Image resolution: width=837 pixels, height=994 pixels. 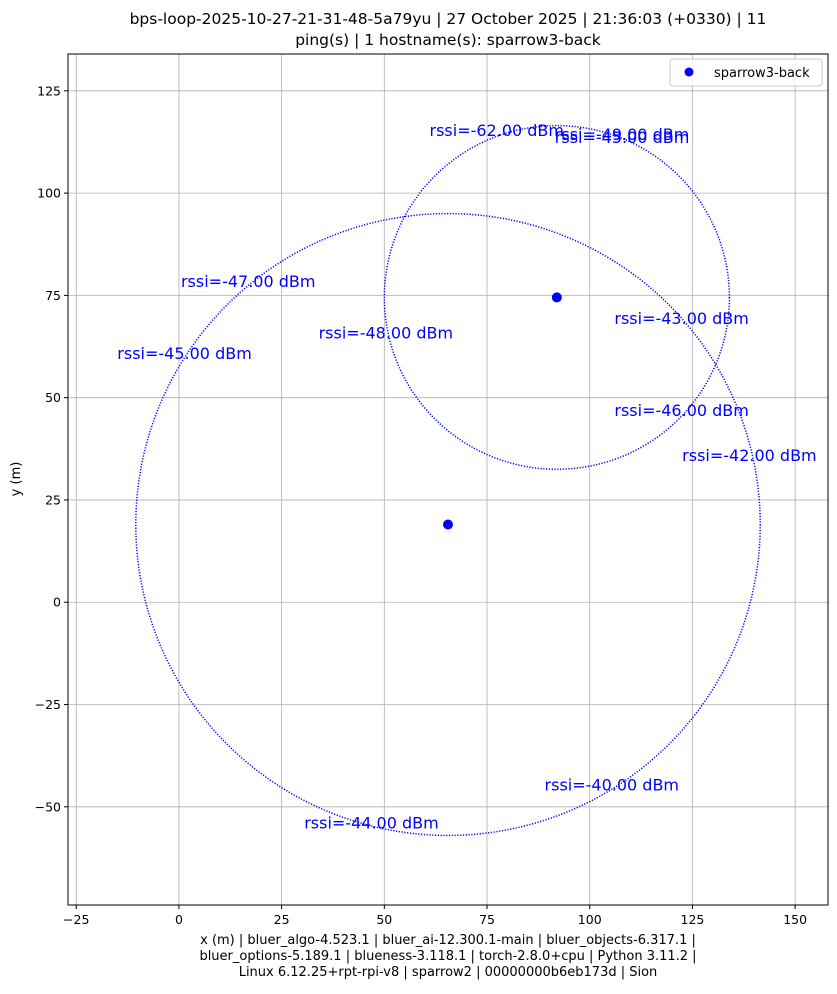 What do you see at coordinates (16, 479) in the screenshot?
I see `y-axis-label: y (m)` at bounding box center [16, 479].